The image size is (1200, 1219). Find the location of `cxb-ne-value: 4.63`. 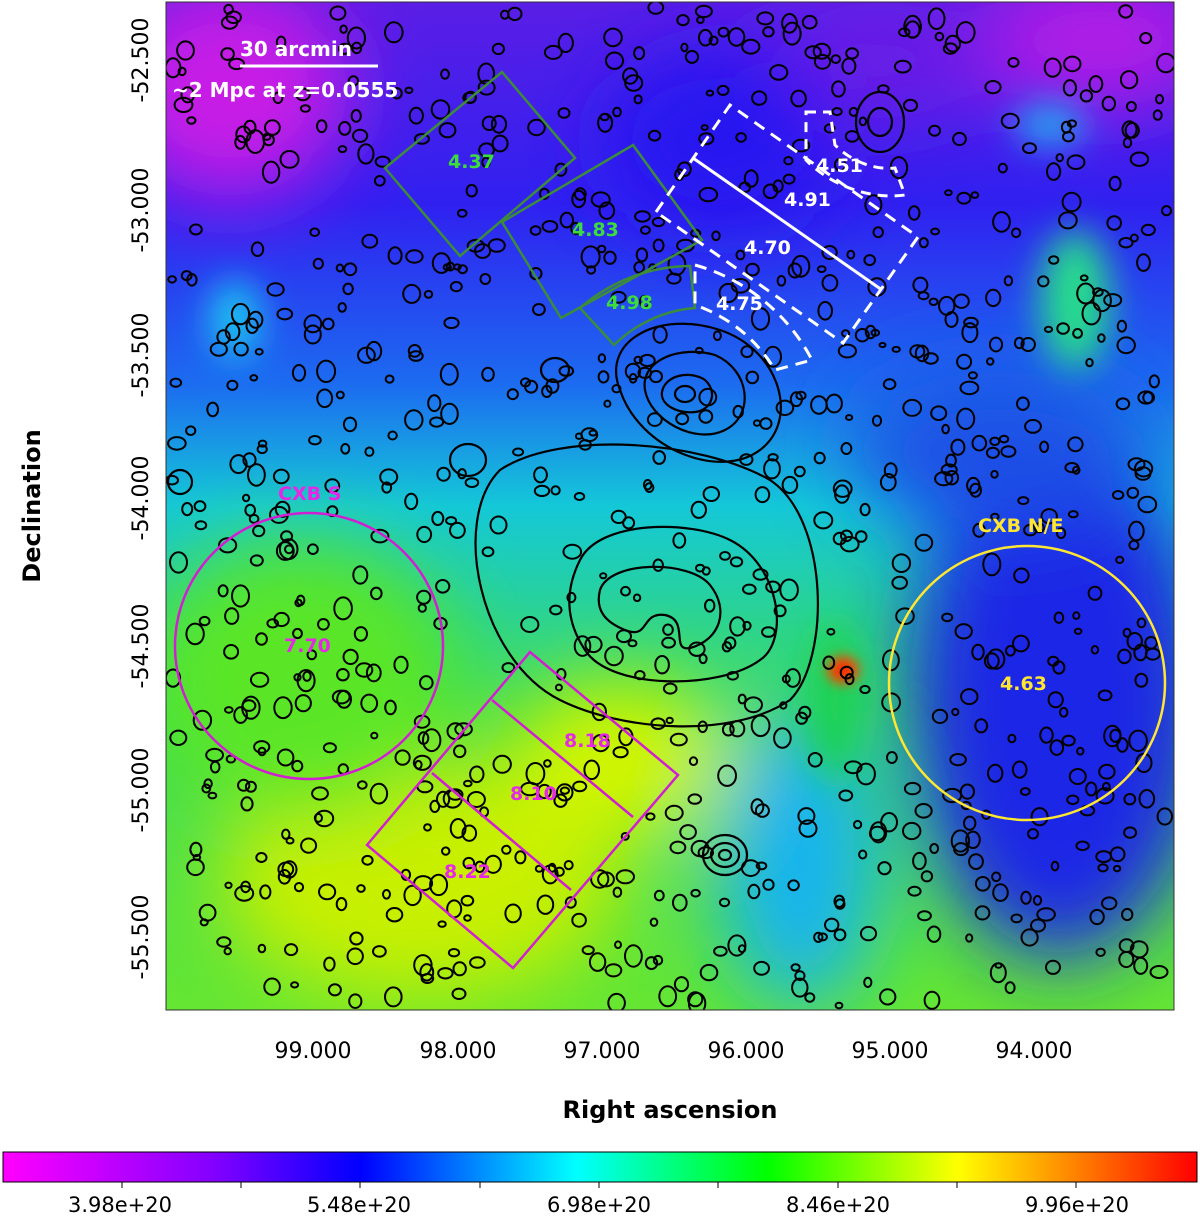

cxb-ne-value: 4.63 is located at coordinates (1023, 684).